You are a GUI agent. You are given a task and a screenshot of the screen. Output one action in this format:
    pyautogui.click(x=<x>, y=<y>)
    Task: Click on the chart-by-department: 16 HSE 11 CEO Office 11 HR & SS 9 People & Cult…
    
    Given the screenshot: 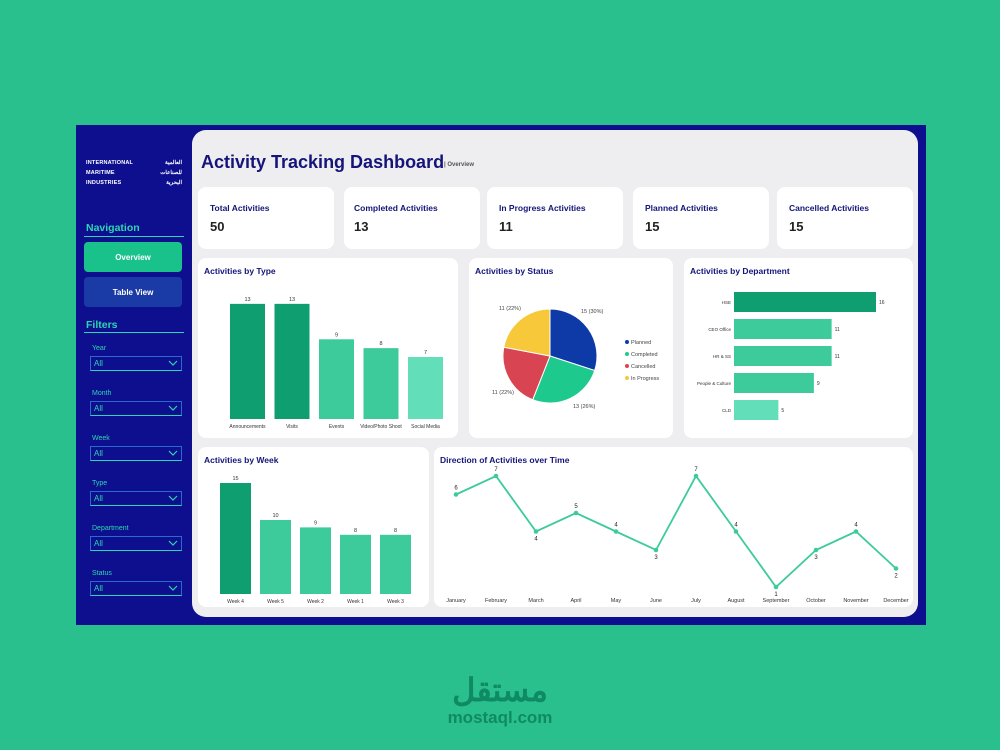 What is the action you would take?
    pyautogui.click(x=791, y=356)
    